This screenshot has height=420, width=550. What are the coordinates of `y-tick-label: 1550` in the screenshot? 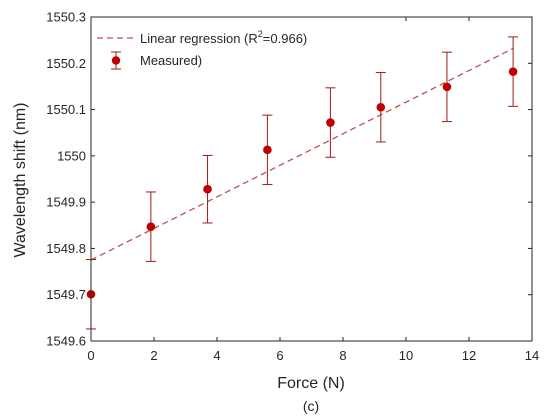 It's located at (71, 155).